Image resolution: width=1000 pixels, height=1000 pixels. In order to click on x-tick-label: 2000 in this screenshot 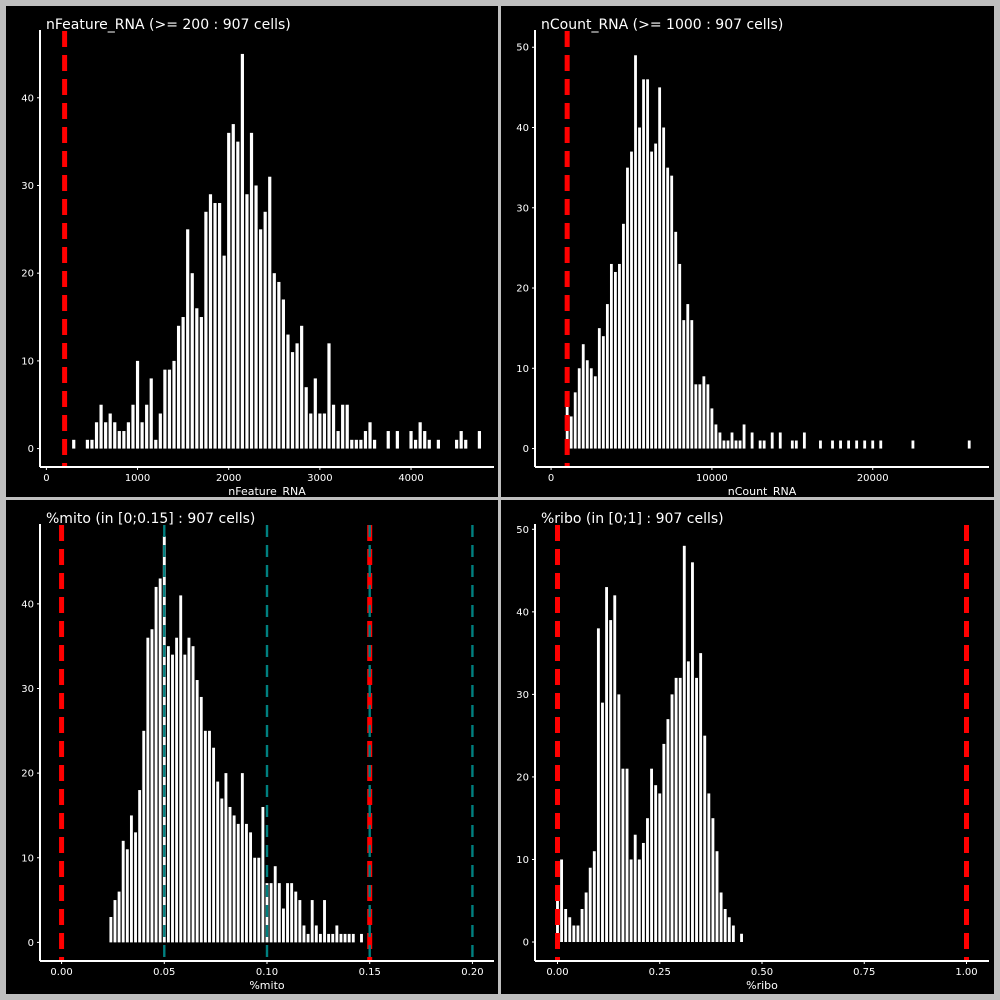, I will do `click(228, 478)`.